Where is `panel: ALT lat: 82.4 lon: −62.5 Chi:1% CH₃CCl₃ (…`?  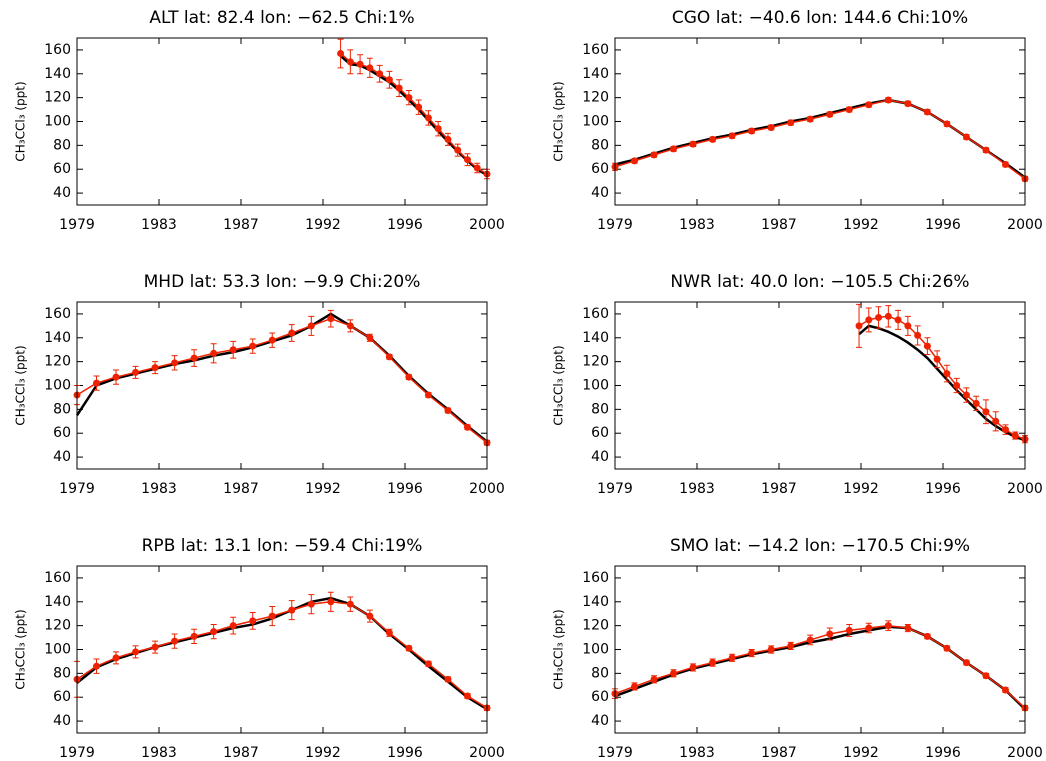
panel: ALT lat: 82.4 lon: −62.5 Chi:1% CH₃CCl₃ (… is located at coordinates (259, 120).